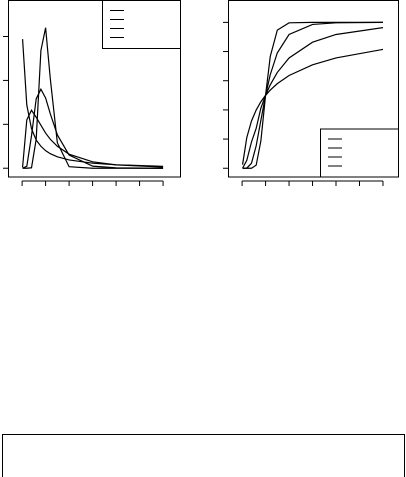 The image size is (406, 477). Describe the element at coordinates (203, 455) in the screenshot. I see `panel-box` at that location.